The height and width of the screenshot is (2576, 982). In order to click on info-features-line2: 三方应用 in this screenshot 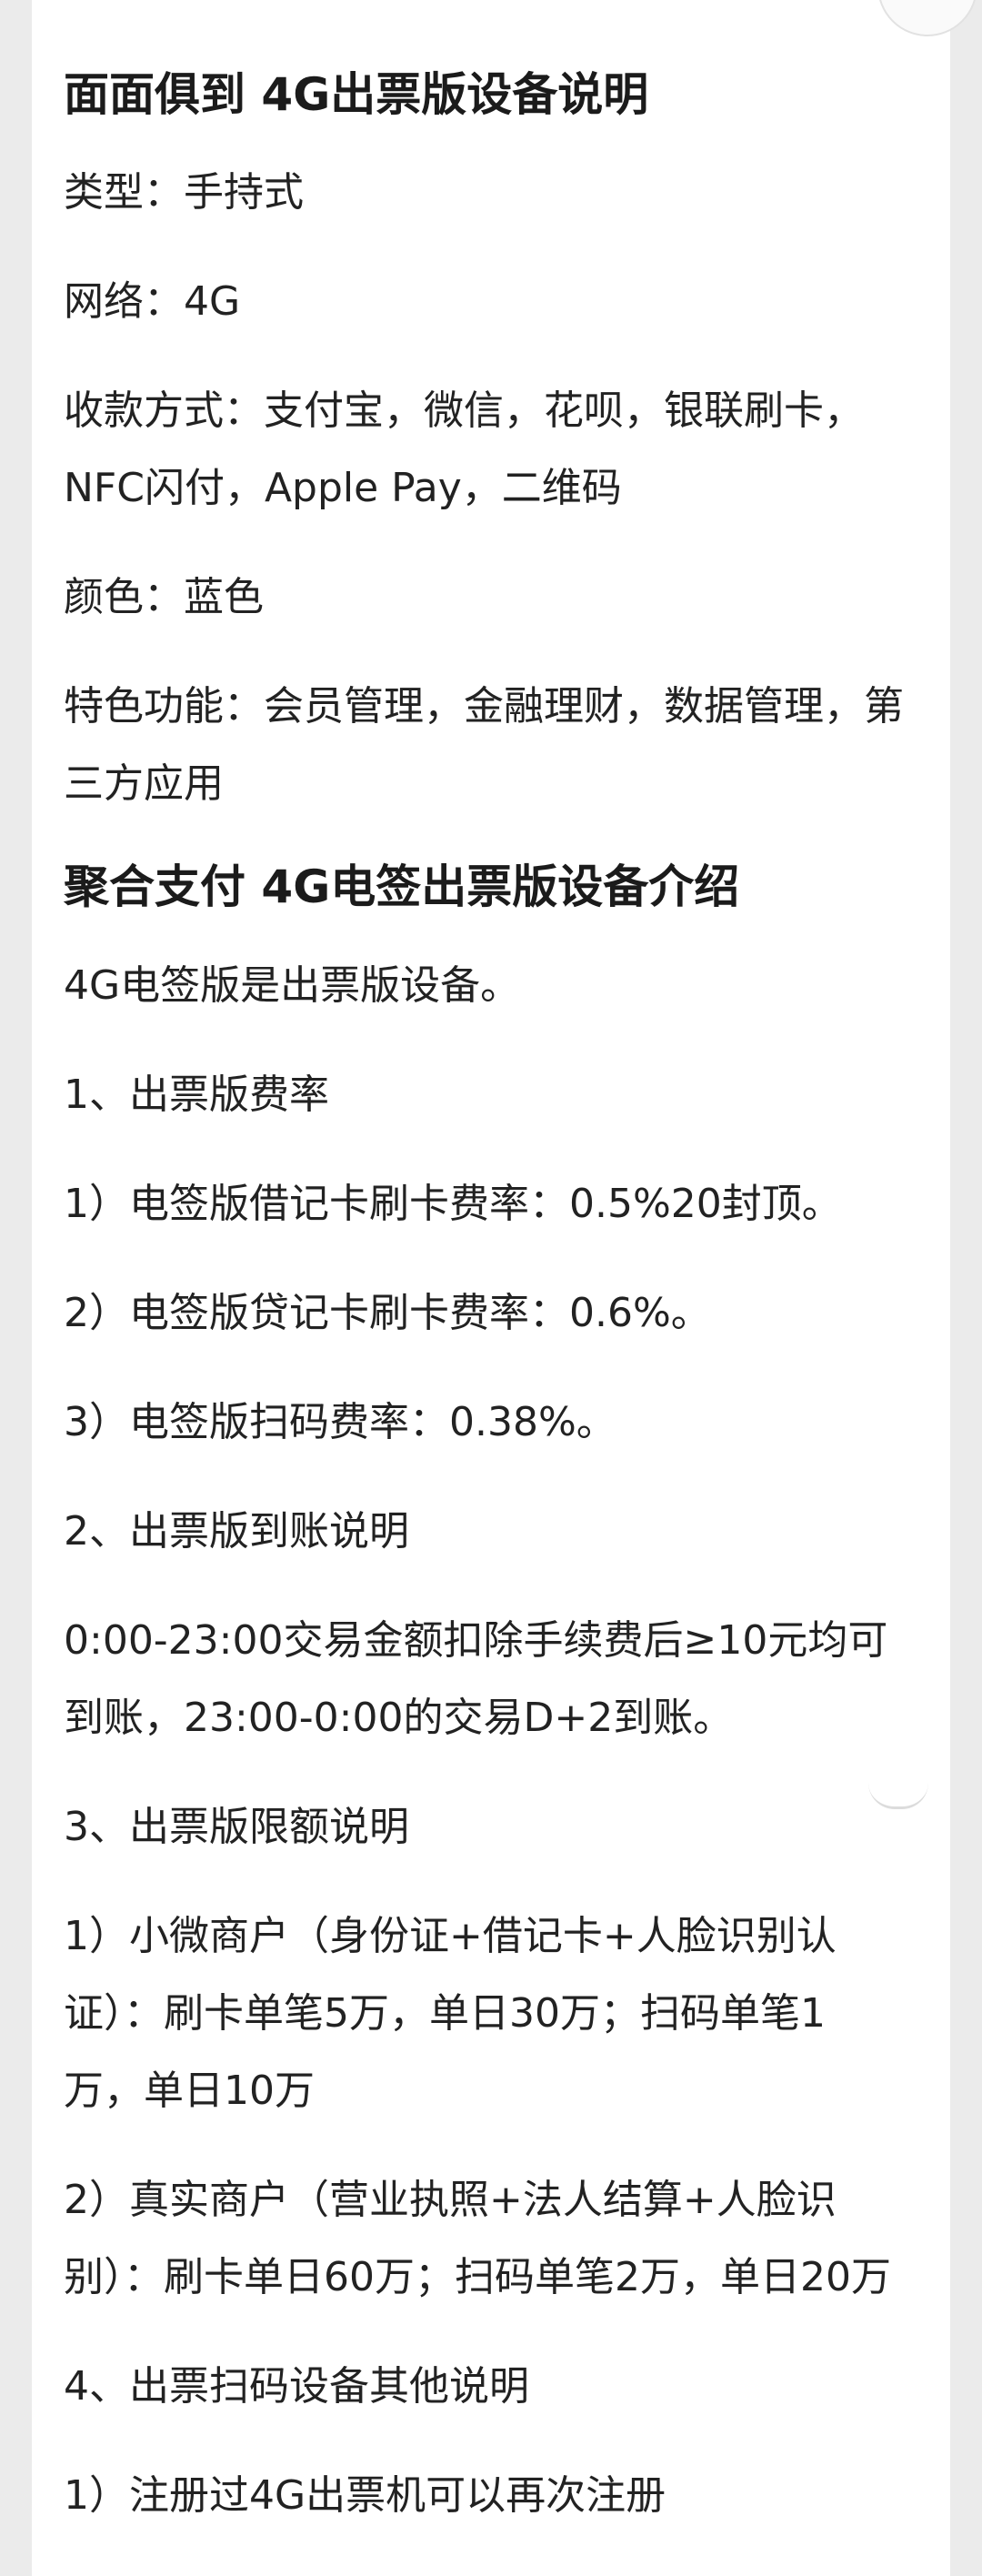, I will do `click(144, 783)`.